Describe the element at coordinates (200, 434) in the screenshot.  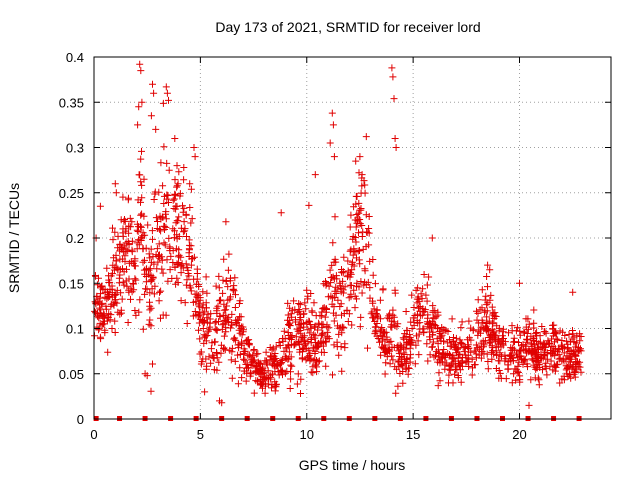
I see `x-tick-label: 5` at that location.